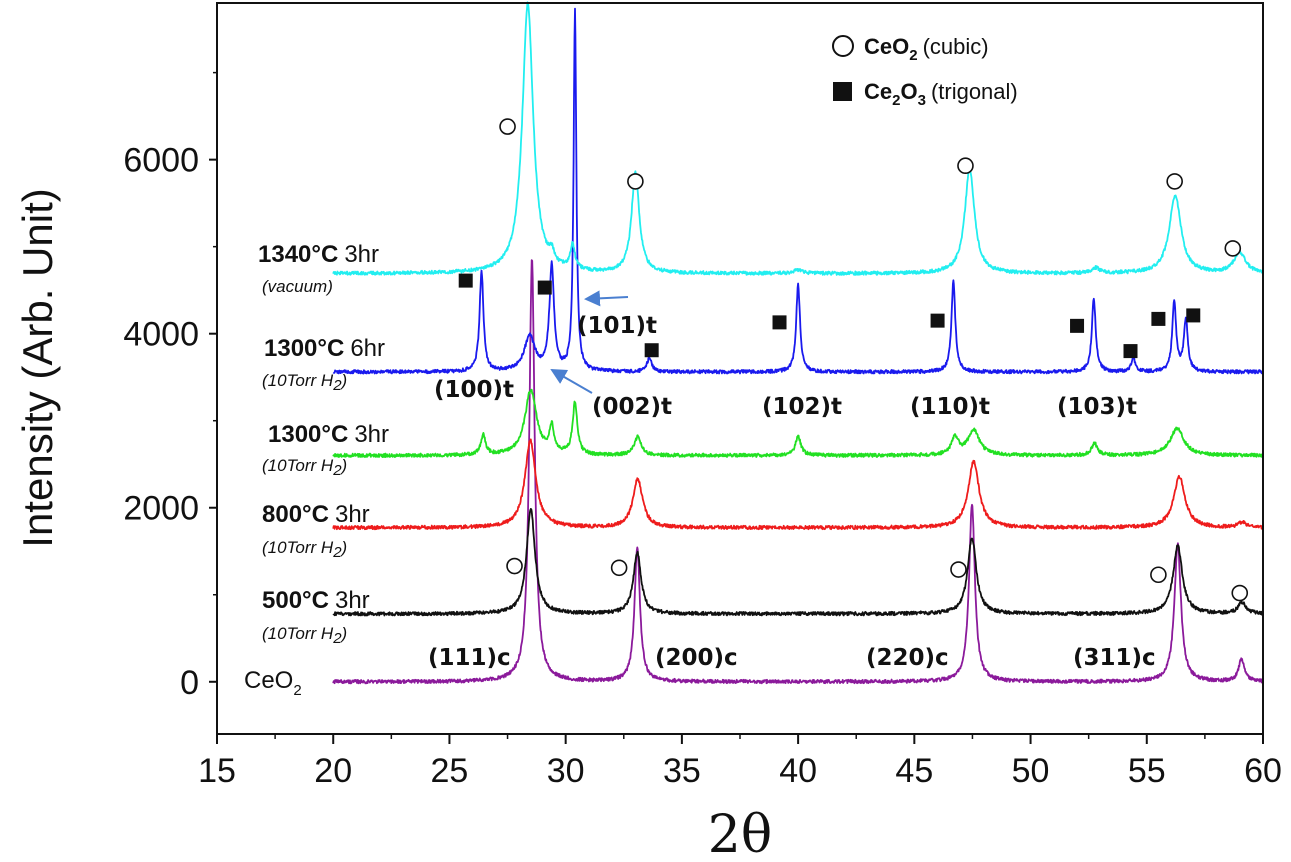 This screenshot has height=862, width=1291. What do you see at coordinates (566, 771) in the screenshot?
I see `x-tick-label-30: 30` at bounding box center [566, 771].